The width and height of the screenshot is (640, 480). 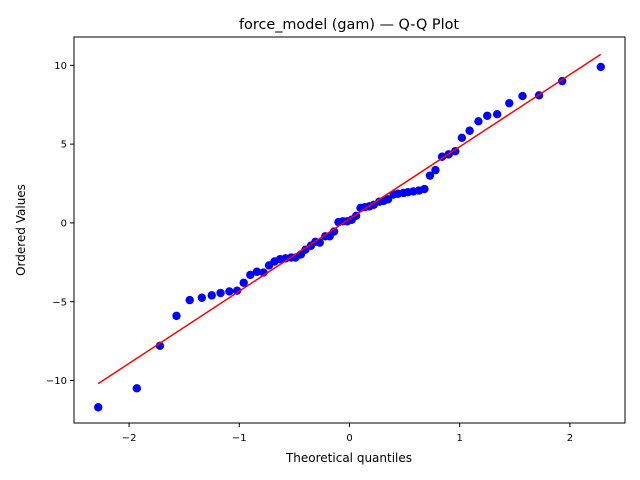 What do you see at coordinates (56, 381) in the screenshot?
I see `y-tick-label: −10` at bounding box center [56, 381].